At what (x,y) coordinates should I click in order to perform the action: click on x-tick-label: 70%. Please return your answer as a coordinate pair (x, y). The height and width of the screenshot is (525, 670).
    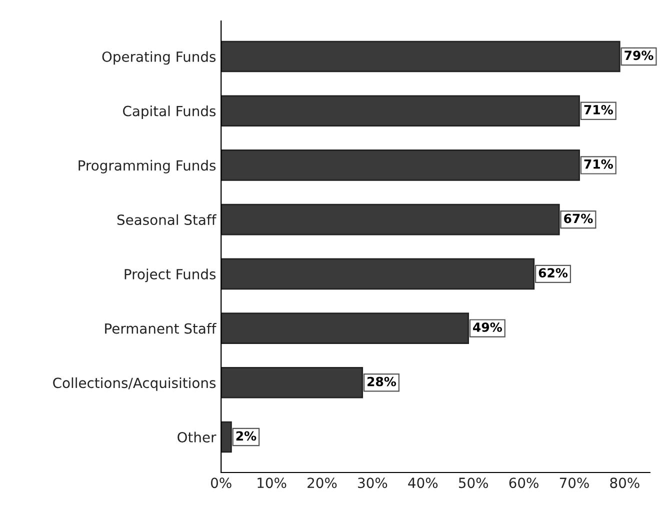
    Looking at the image, I should click on (574, 483).